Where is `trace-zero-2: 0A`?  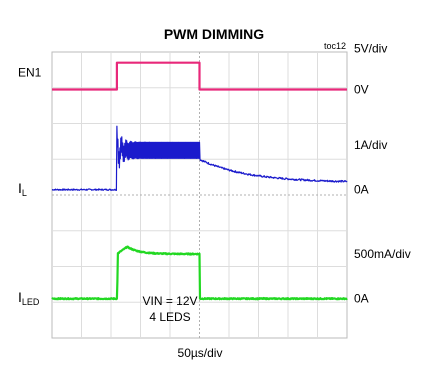
trace-zero-2: 0A is located at coordinates (361, 299).